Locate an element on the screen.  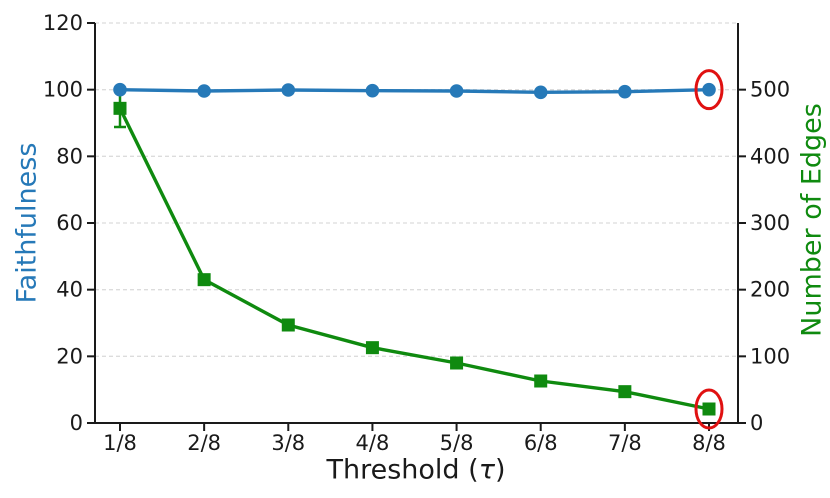
x-tick-label: 5/8 is located at coordinates (457, 443).